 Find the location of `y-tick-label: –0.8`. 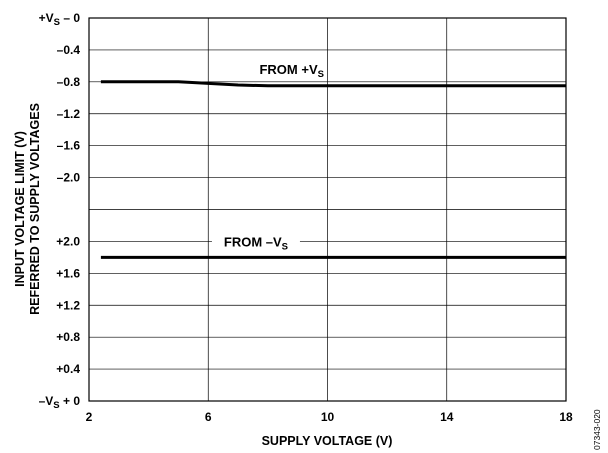

y-tick-label: –0.8 is located at coordinates (69, 82).